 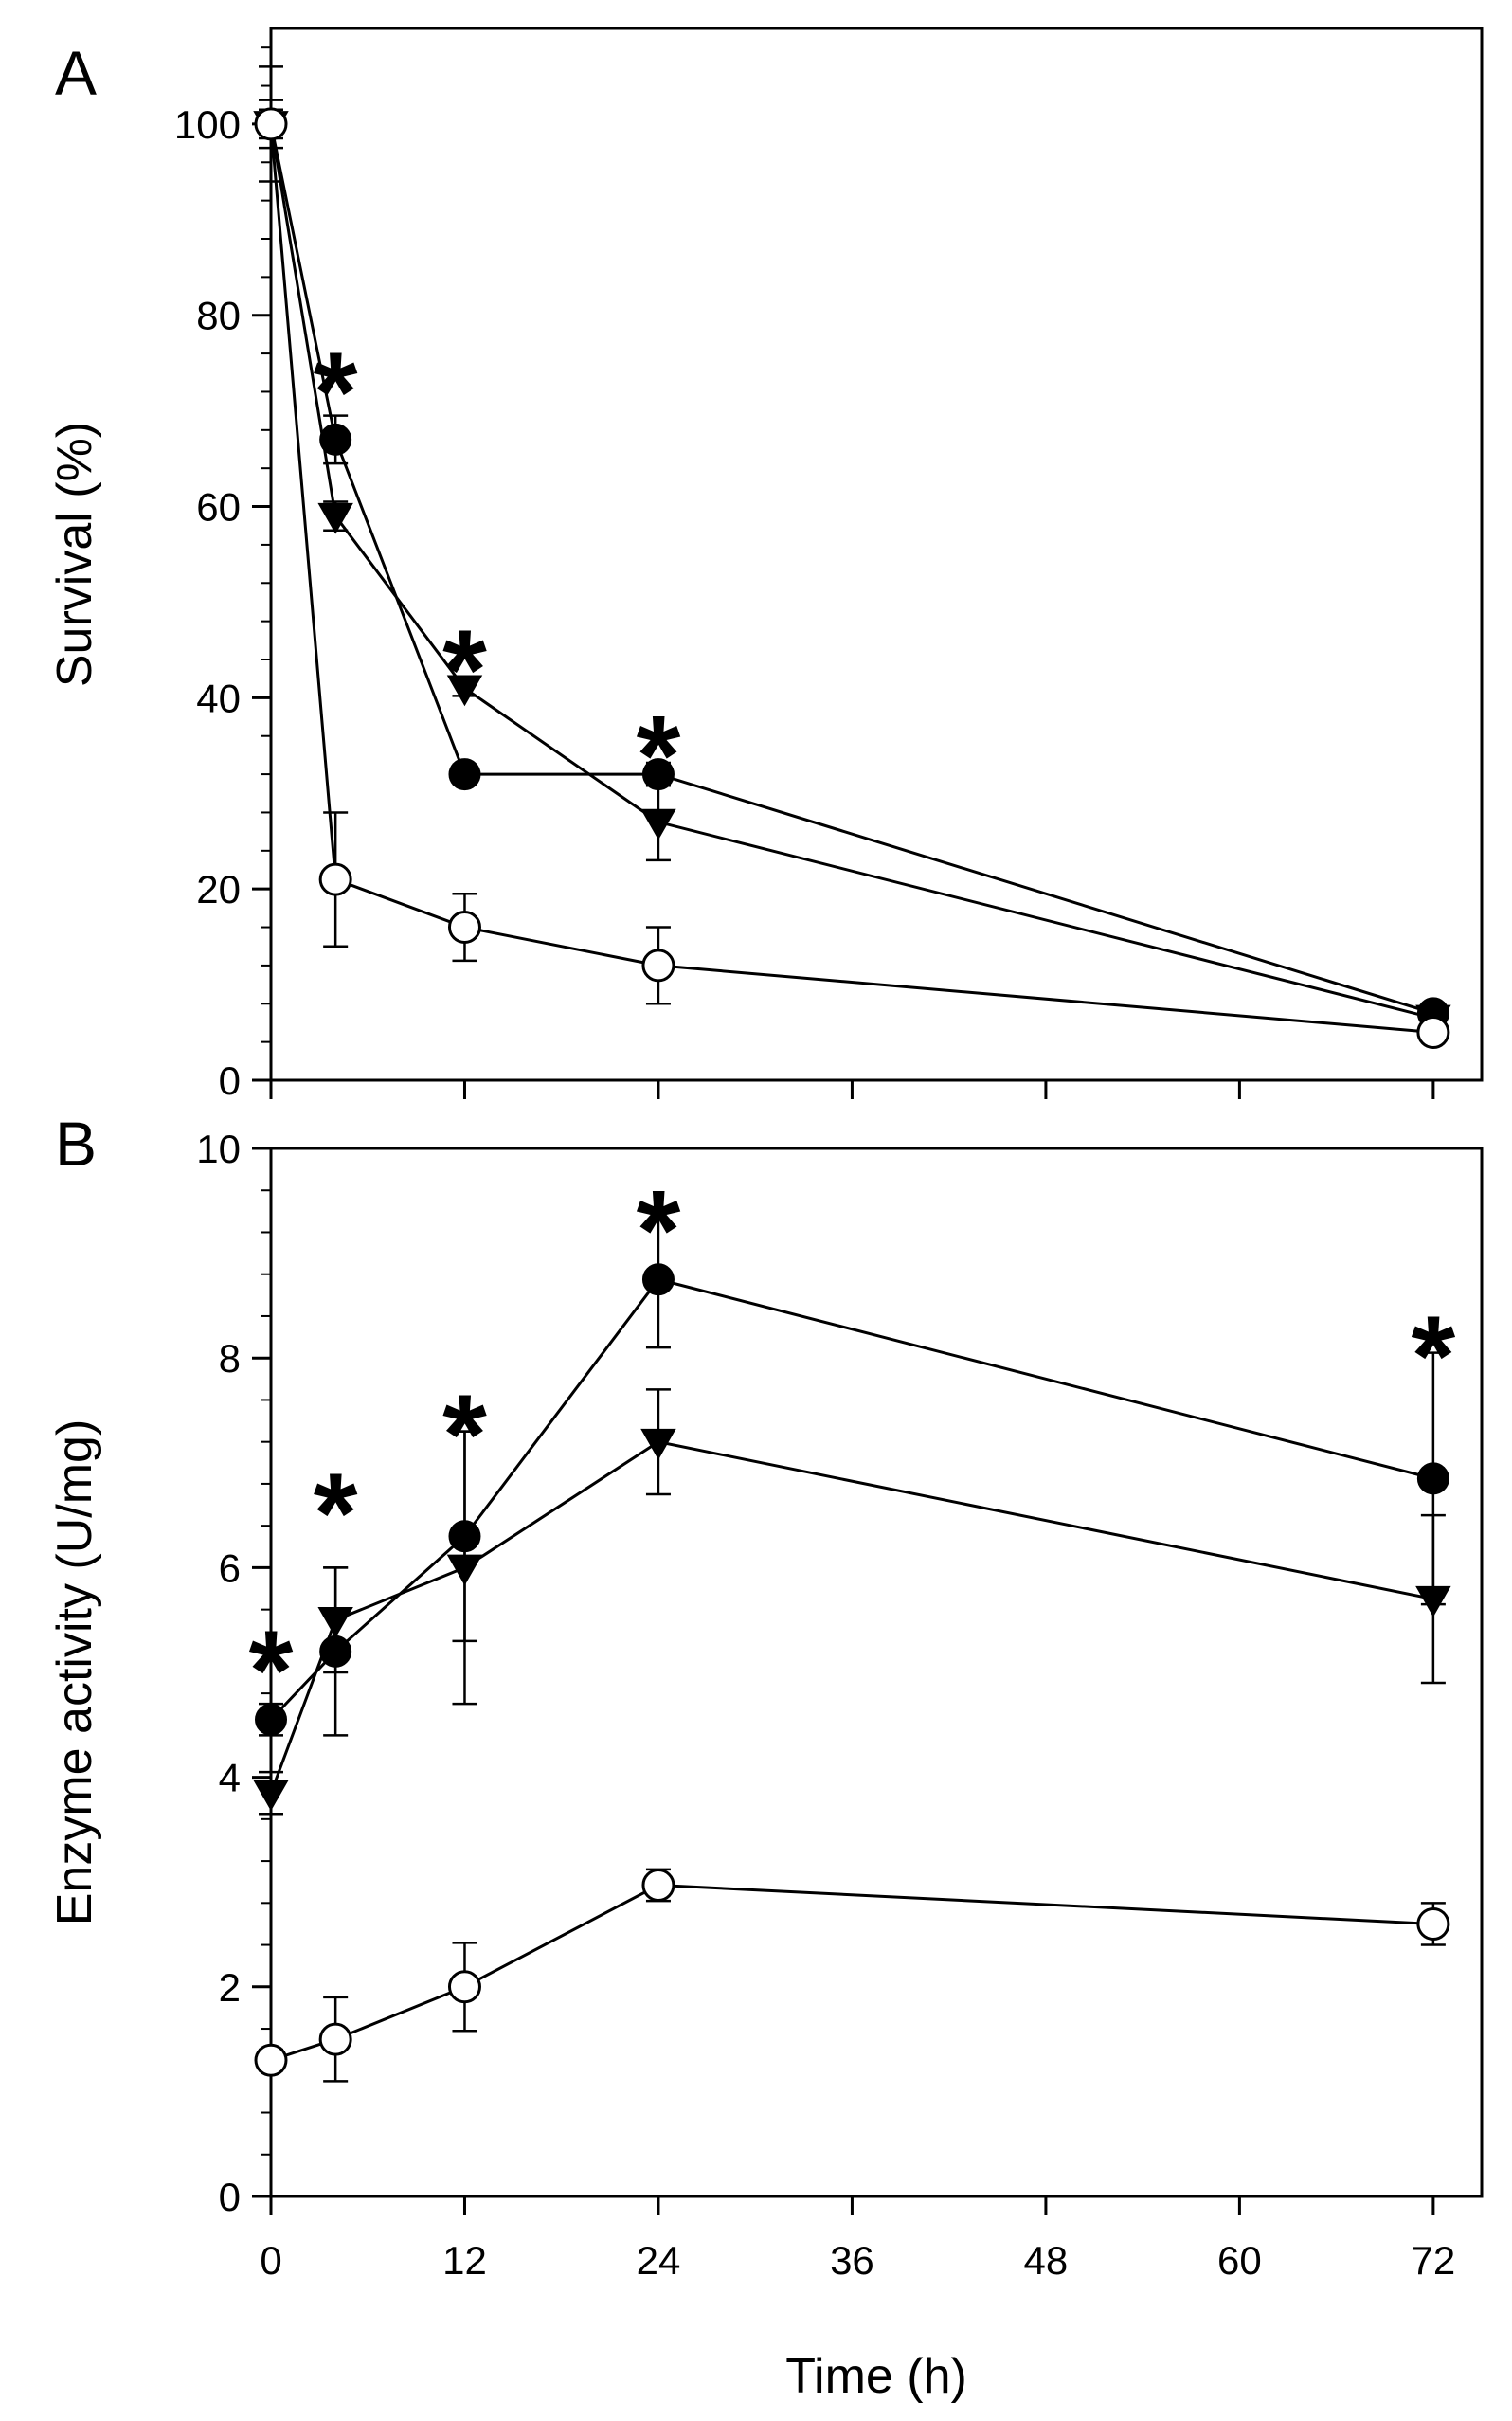 I want to click on x-tick-label: 36, so click(x=852, y=2260).